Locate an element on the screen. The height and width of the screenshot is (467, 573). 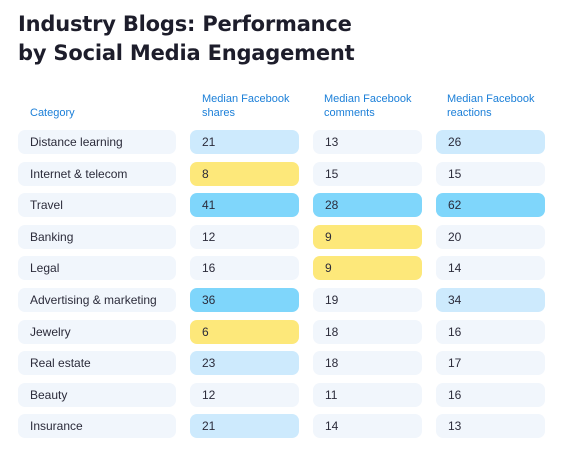
header-shares-line-2: shares is located at coordinates (219, 113).